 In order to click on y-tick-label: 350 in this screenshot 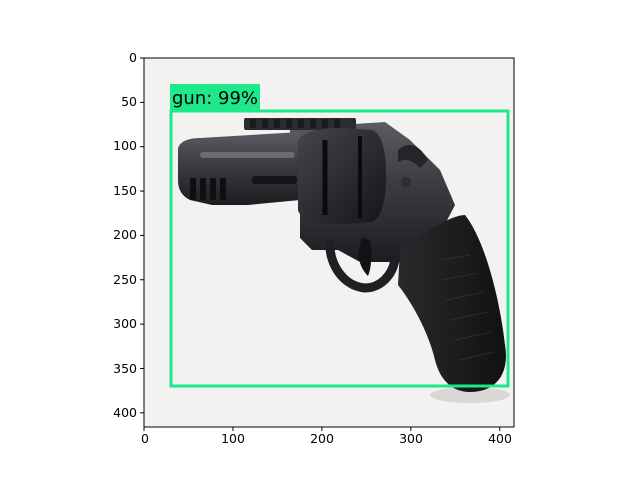, I will do `click(125, 368)`.